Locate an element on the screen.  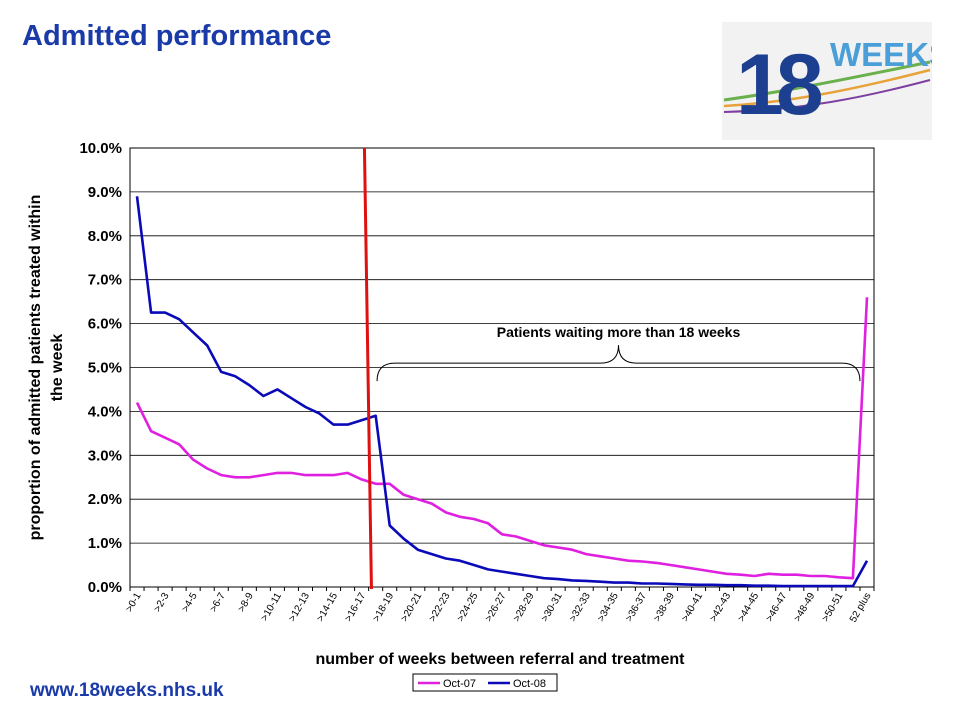
threshold-line-18-weeks is located at coordinates (367, 368).